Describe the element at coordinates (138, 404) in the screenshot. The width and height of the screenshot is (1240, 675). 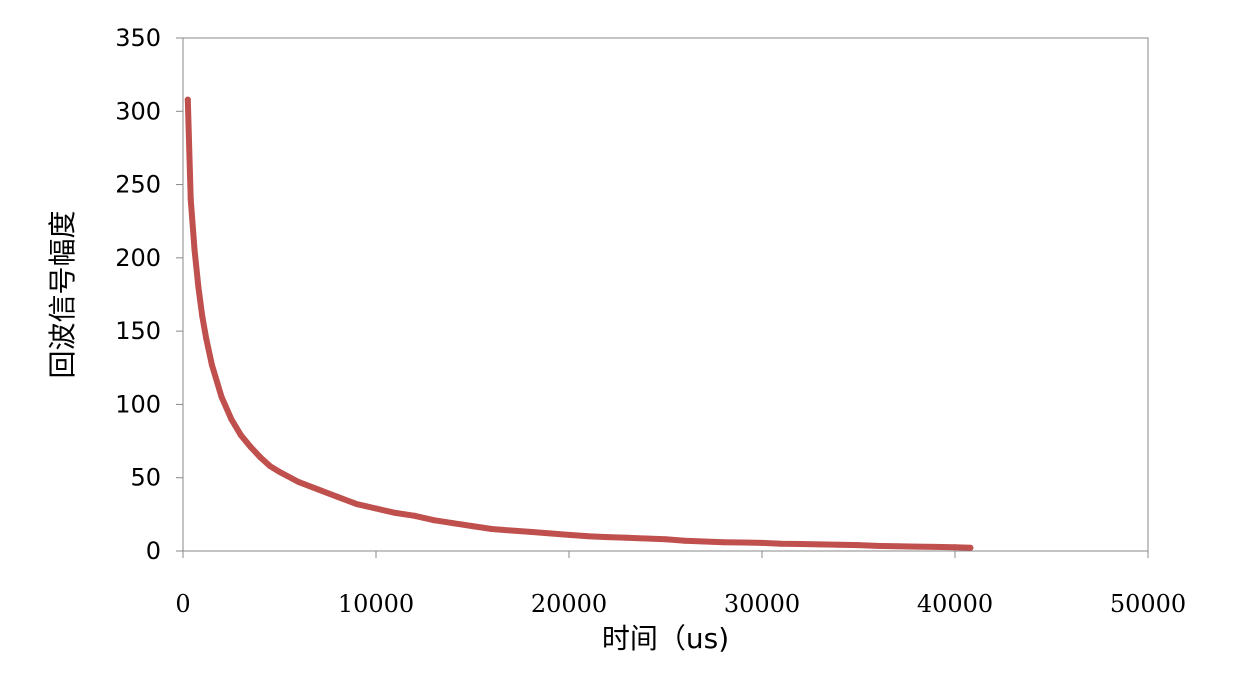
I see `y-tick-label: 100` at that location.